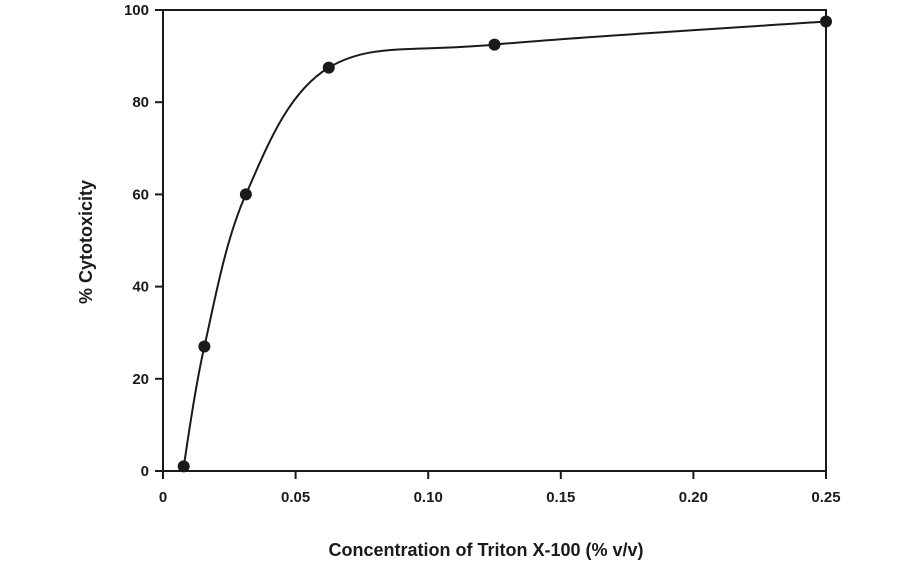 Image resolution: width=912 pixels, height=562 pixels. What do you see at coordinates (145, 471) in the screenshot?
I see `y-tick-label: 0` at bounding box center [145, 471].